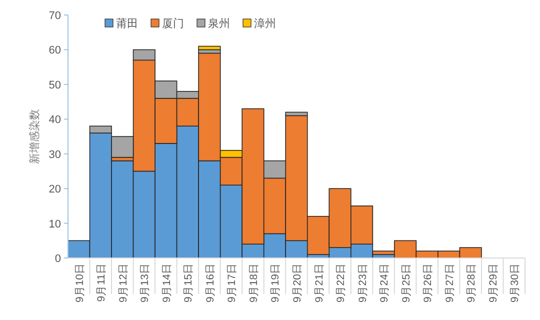  What do you see at coordinates (54, 50) in the screenshot?
I see `y-tick-label: 60` at bounding box center [54, 50].